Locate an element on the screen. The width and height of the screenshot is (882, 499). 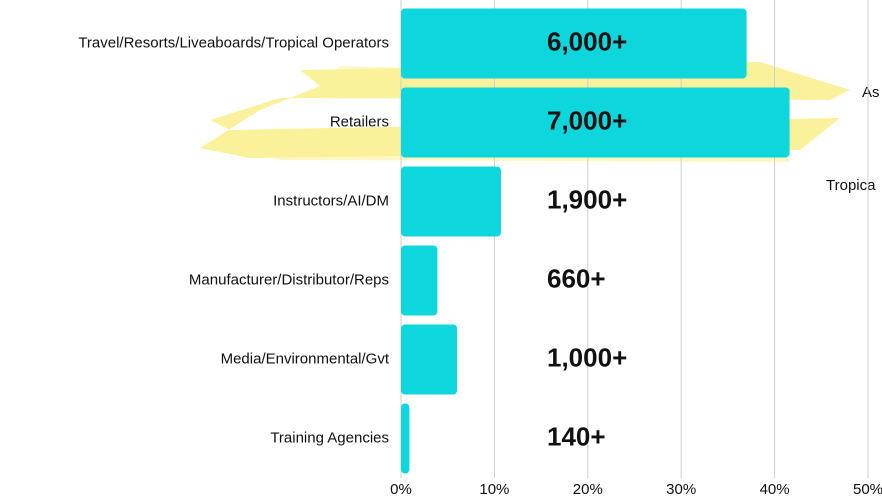
background-text: As is located at coordinates (871, 92).